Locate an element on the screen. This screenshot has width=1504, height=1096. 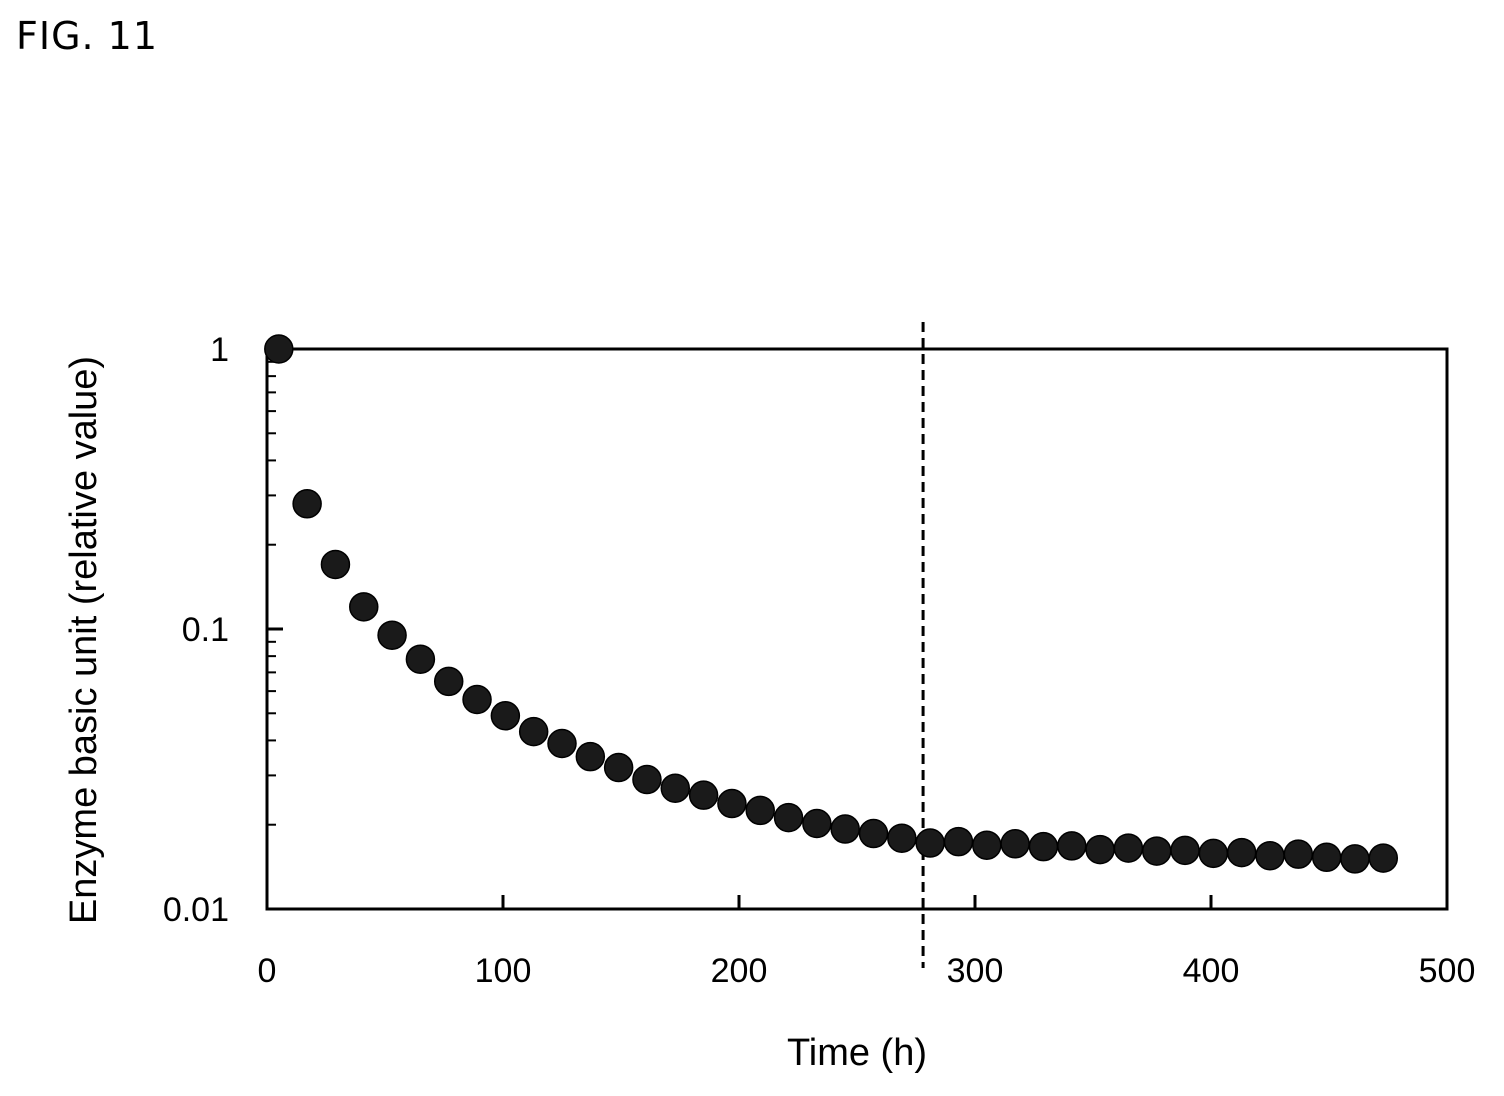
y-tick-label: 0.01 is located at coordinates (196, 910).